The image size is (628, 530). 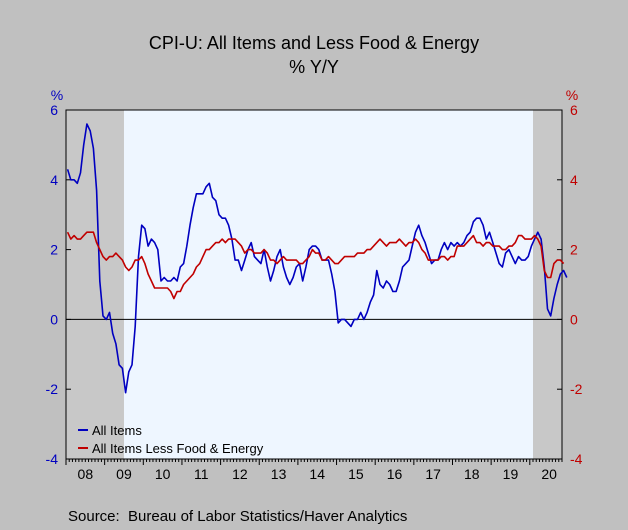 What do you see at coordinates (576, 389) in the screenshot?
I see `y-tick-label-right: -2` at bounding box center [576, 389].